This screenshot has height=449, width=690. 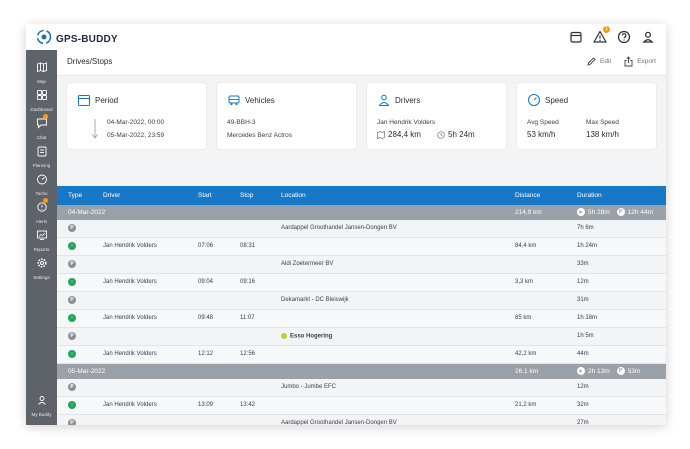 I want to click on sidebar-item-label: Map, so click(x=41, y=81).